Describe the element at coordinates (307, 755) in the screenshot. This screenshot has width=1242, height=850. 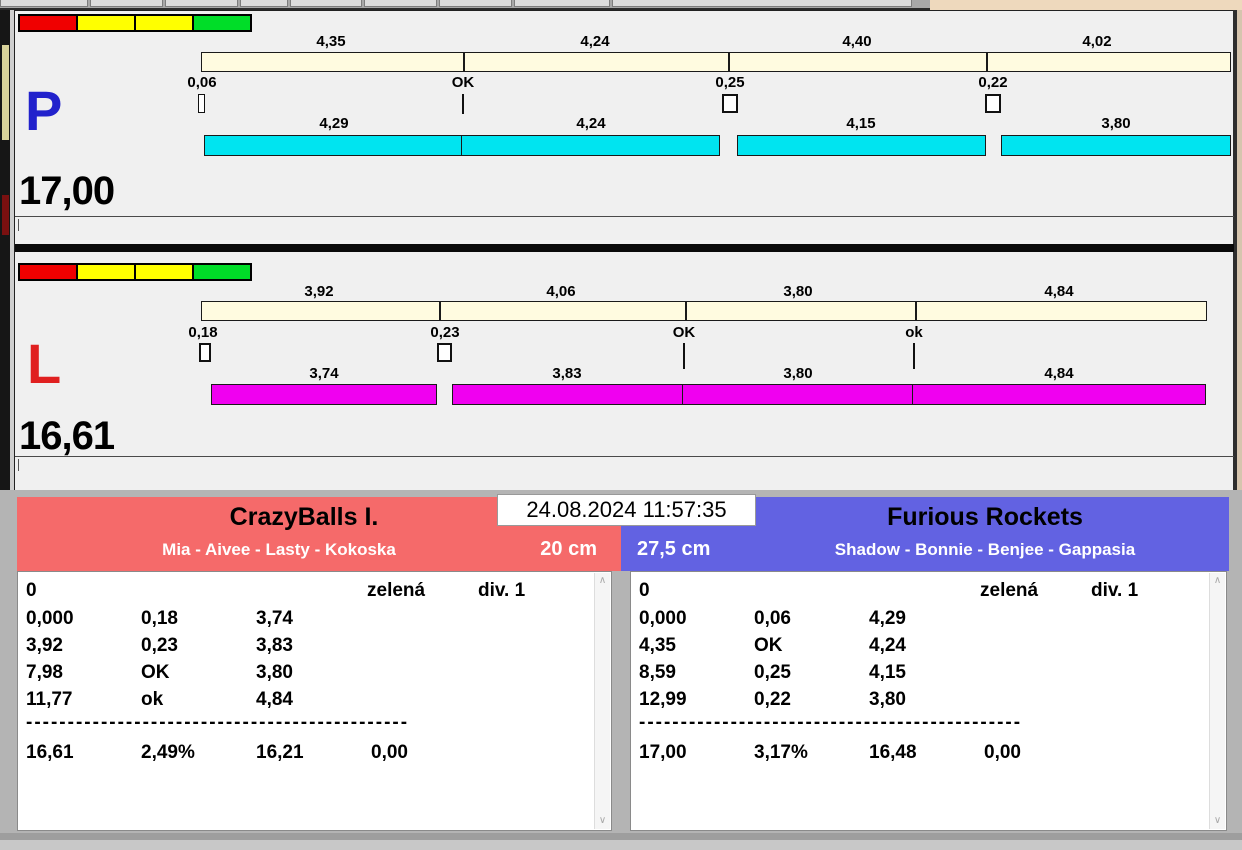
I see `totals-row: 16,61 2,49% 16,21 0,00` at that location.